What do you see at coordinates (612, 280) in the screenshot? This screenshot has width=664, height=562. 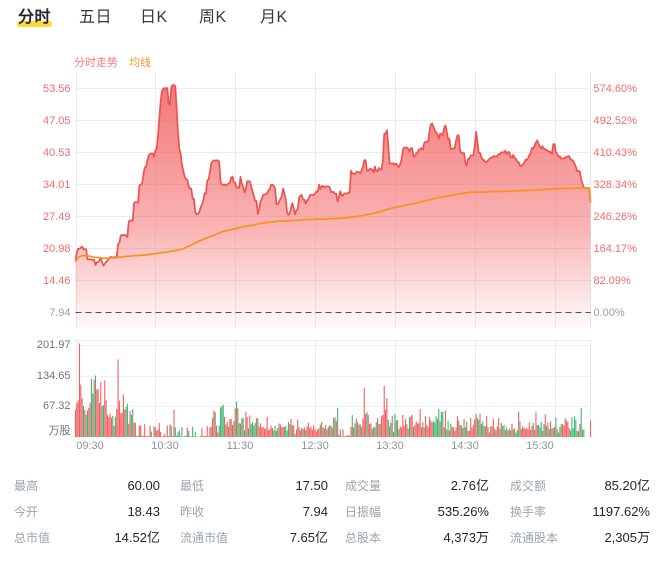 I see `pct-axis-tick: 82.09%` at bounding box center [612, 280].